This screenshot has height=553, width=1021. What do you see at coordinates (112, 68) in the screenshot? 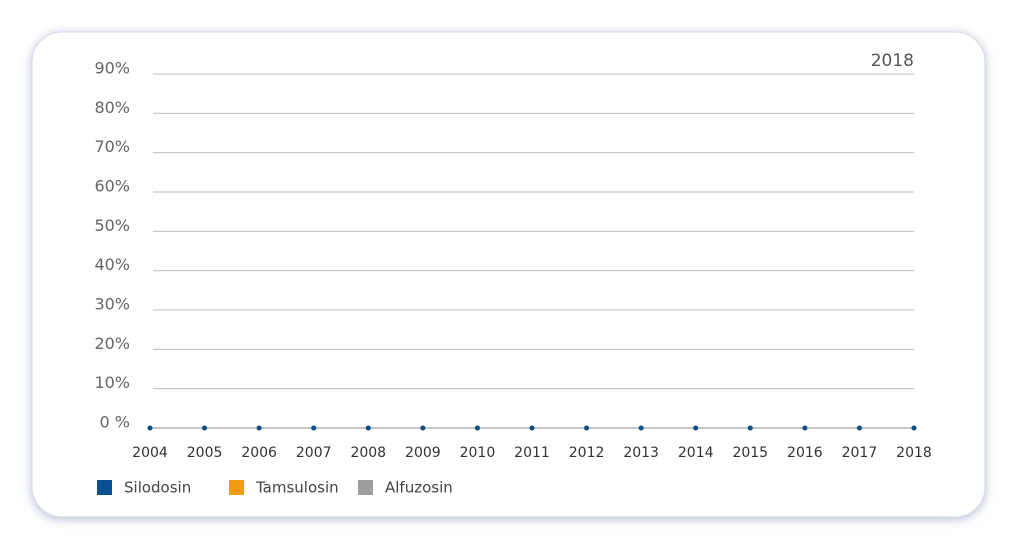
I see `y-tick-label: 90%` at bounding box center [112, 68].